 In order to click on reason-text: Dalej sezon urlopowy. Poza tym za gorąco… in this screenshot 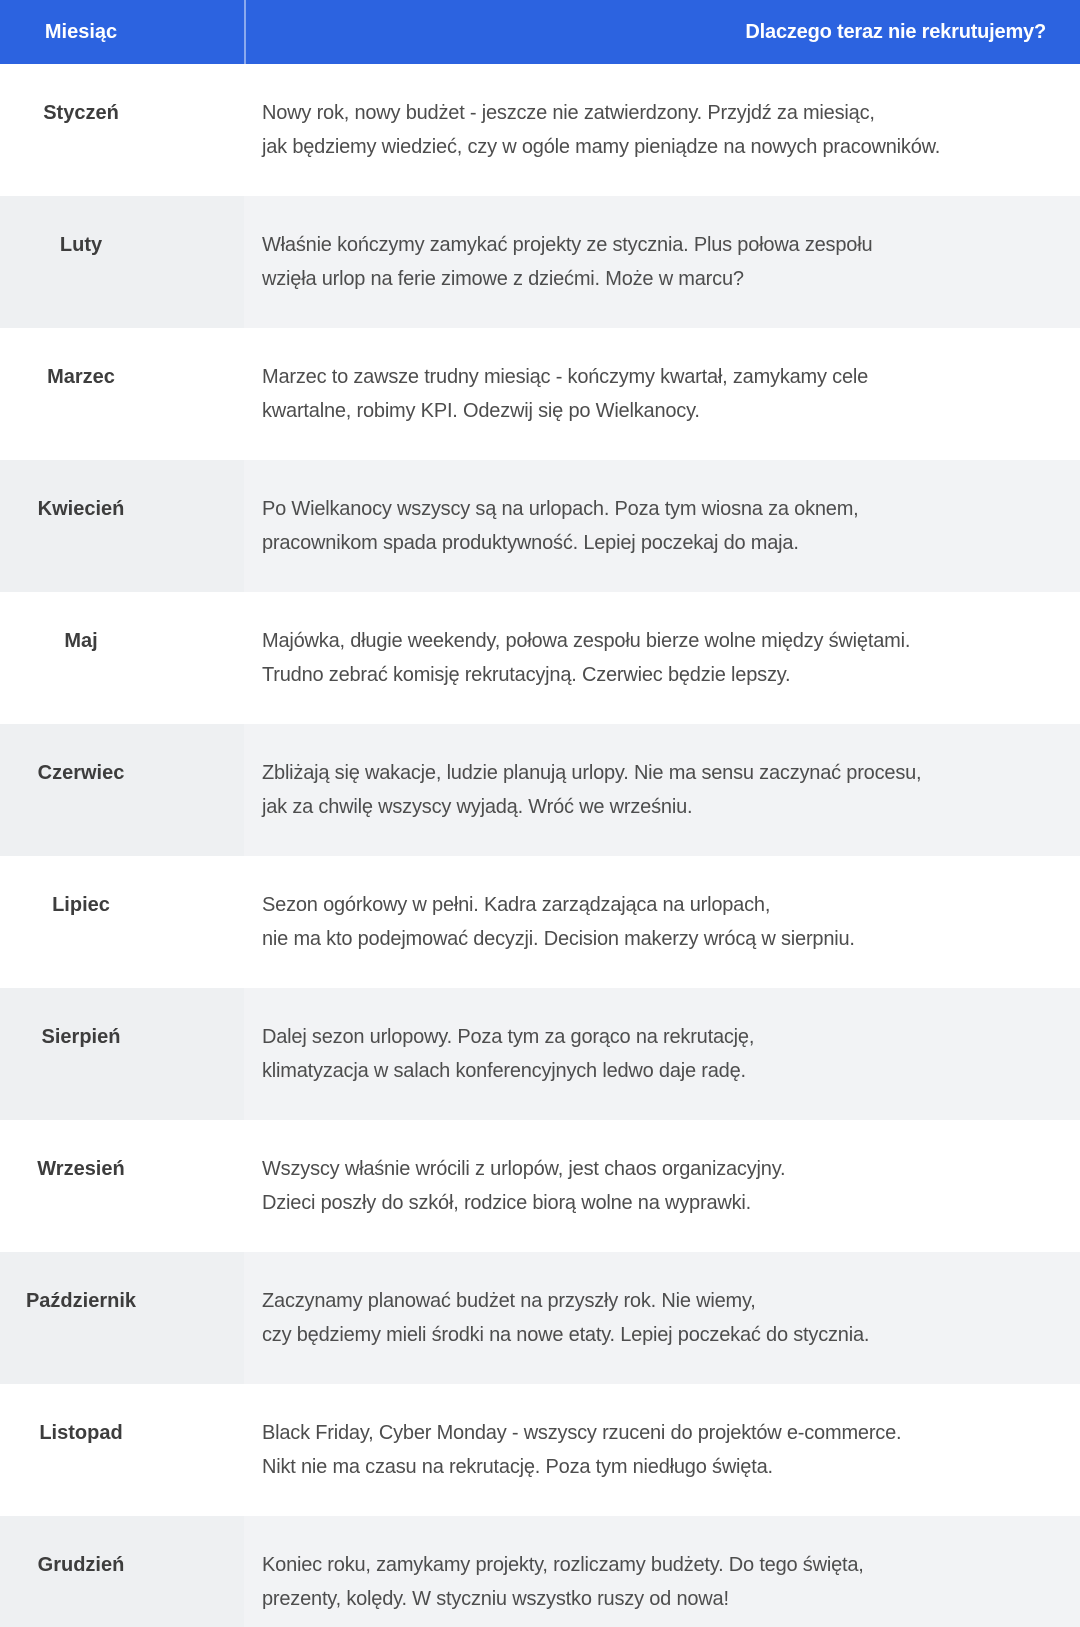, I will do `click(662, 1054)`.